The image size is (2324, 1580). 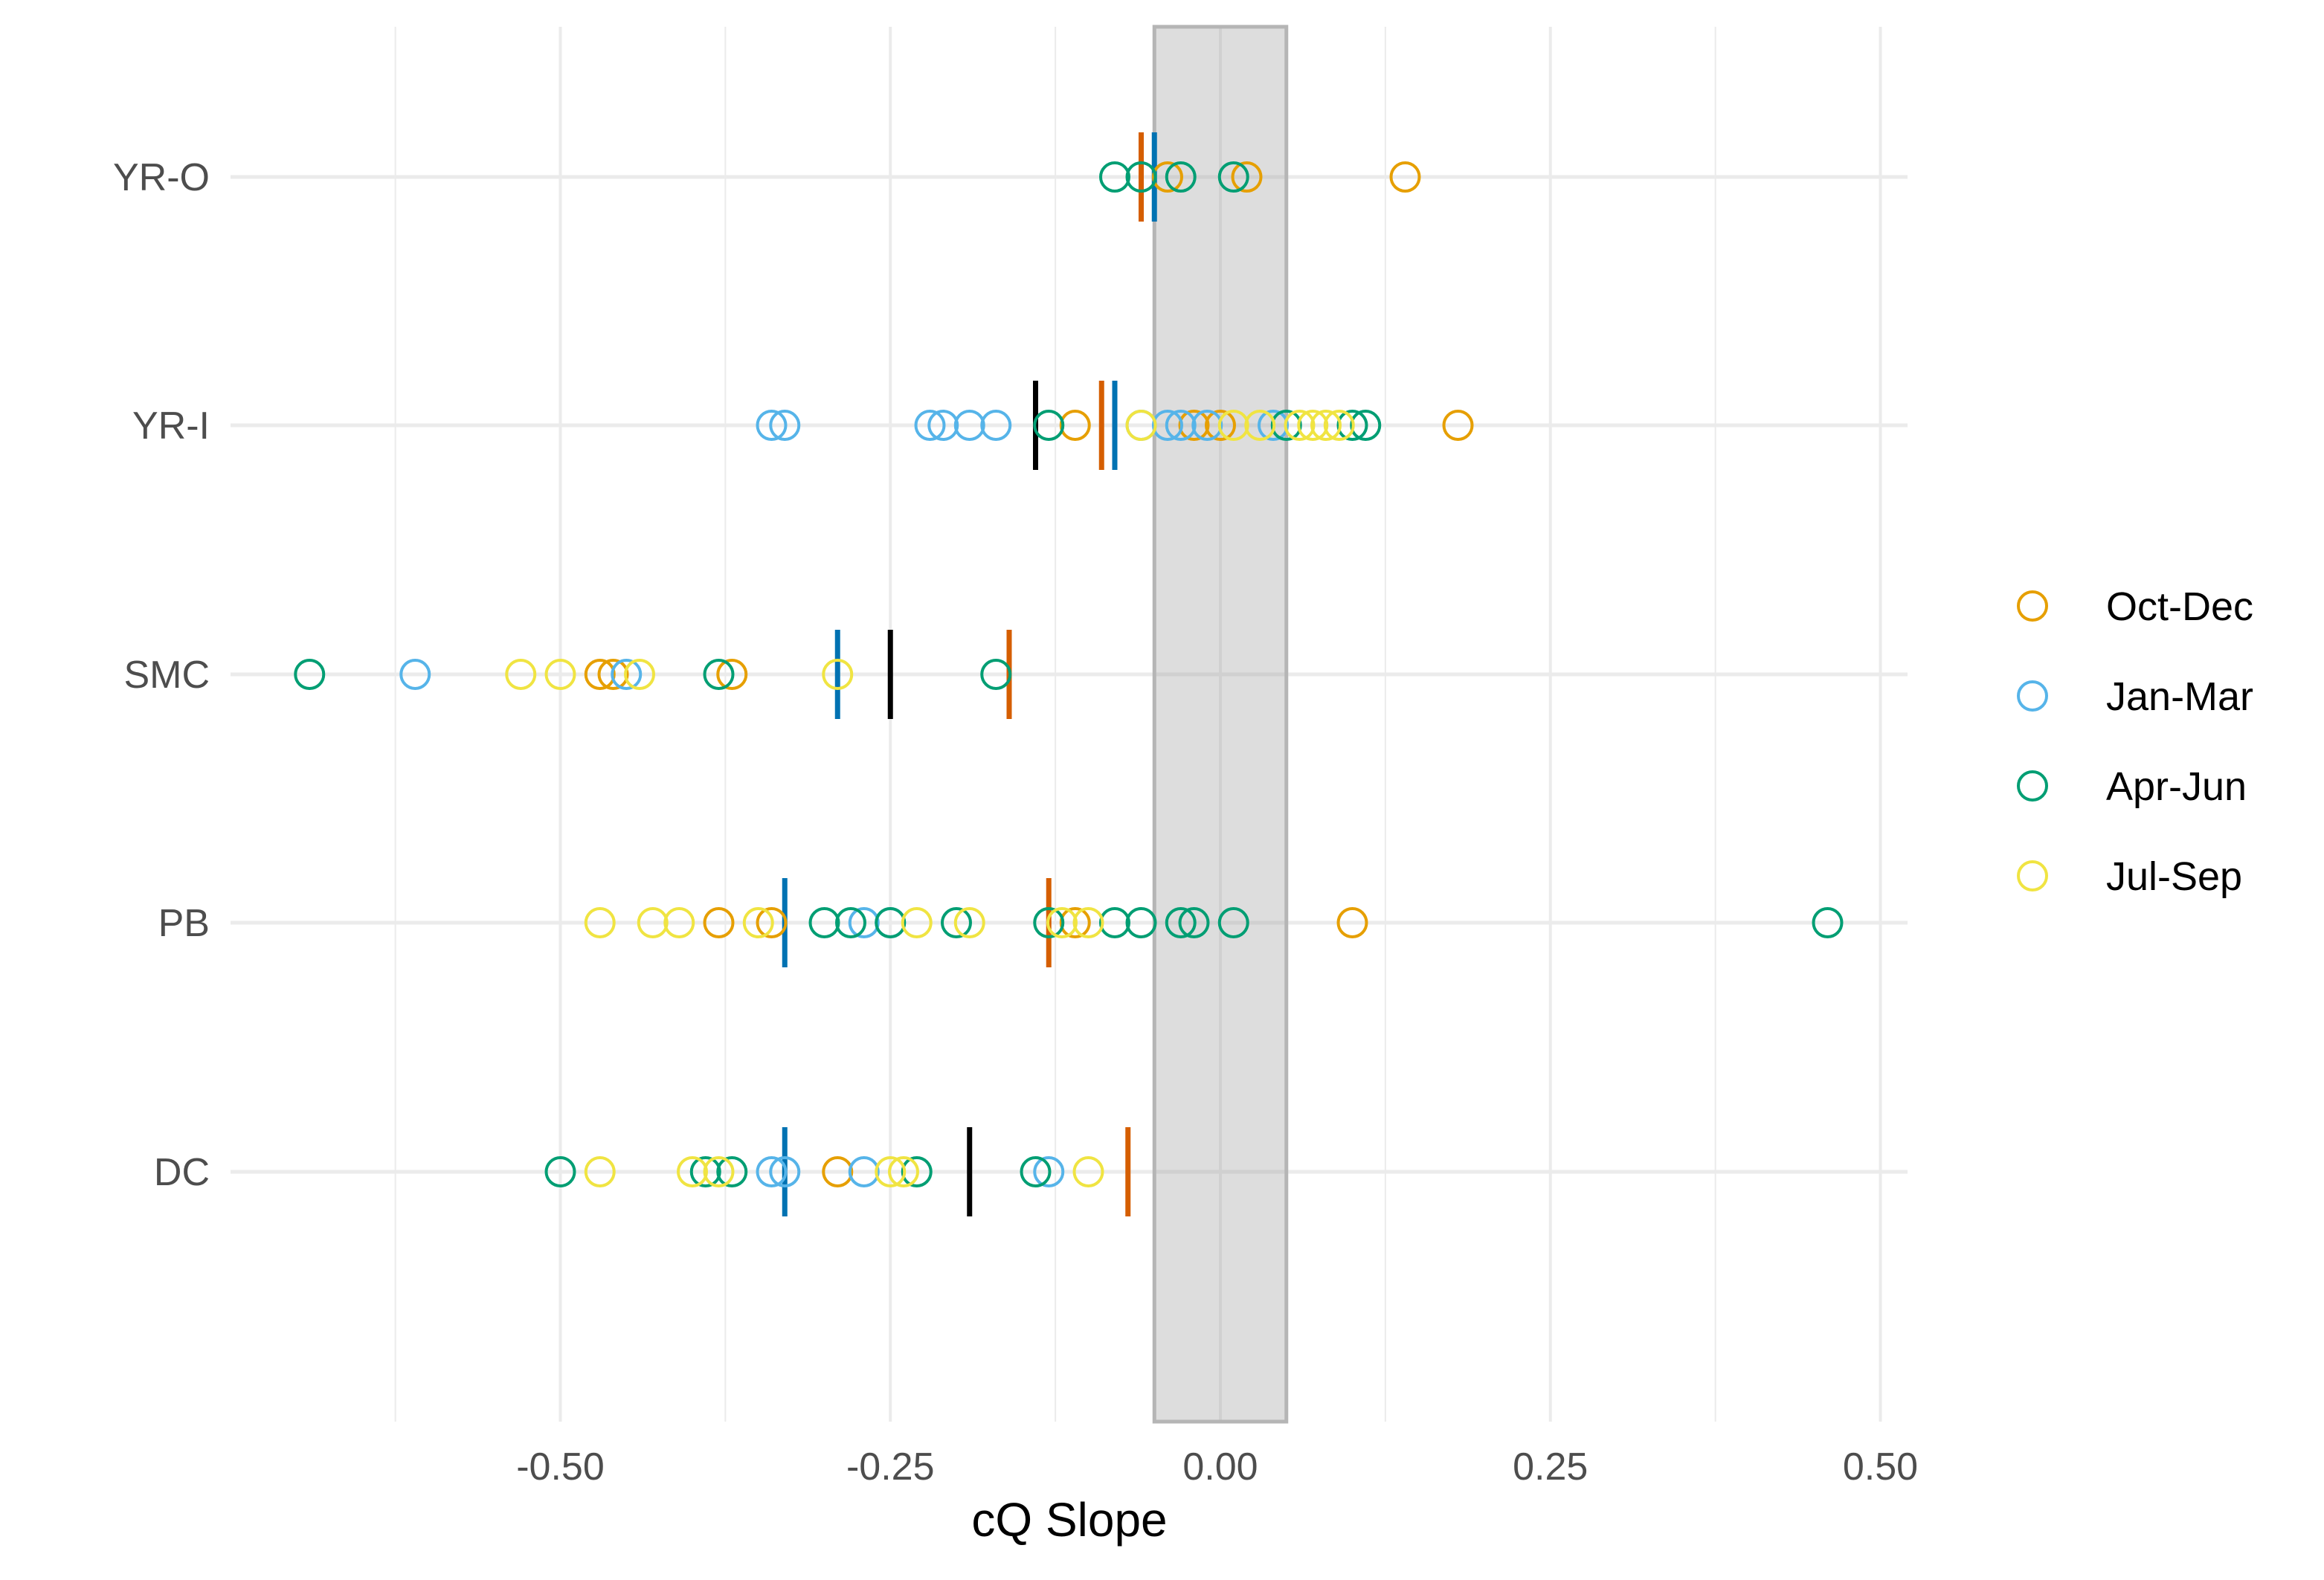 What do you see at coordinates (1880, 1467) in the screenshot?
I see `x-tick-label: 0.50` at bounding box center [1880, 1467].